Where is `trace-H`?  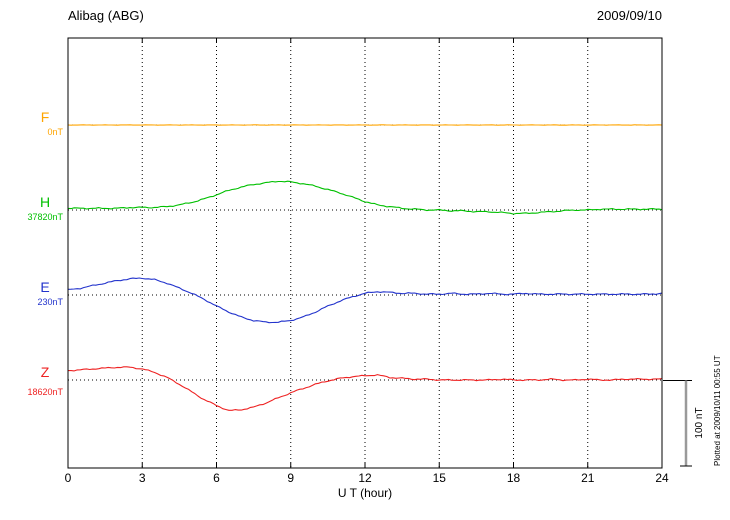 trace-H is located at coordinates (365, 197).